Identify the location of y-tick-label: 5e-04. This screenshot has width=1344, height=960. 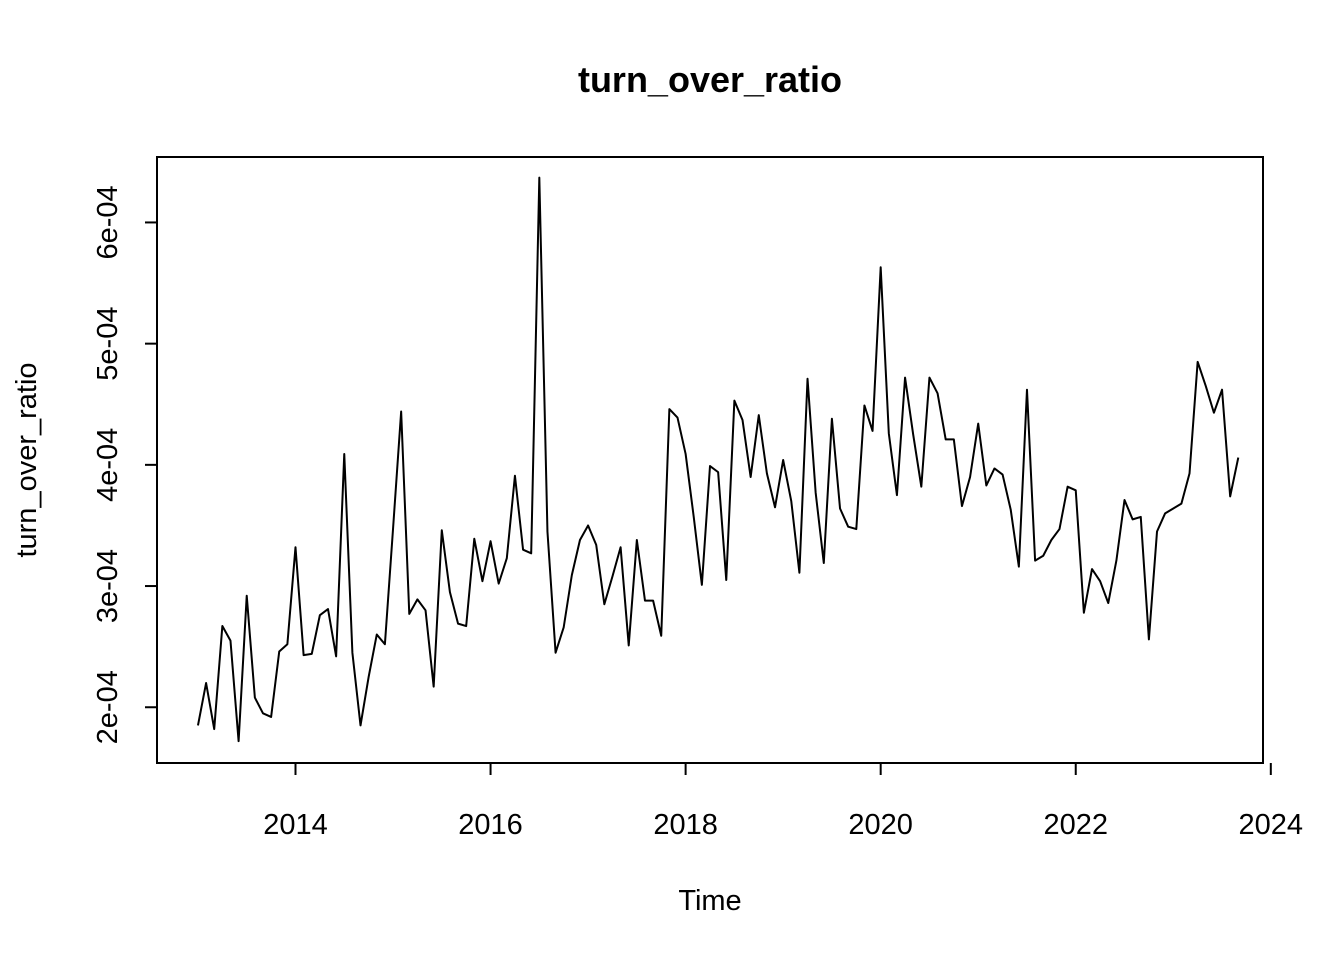
(108, 344).